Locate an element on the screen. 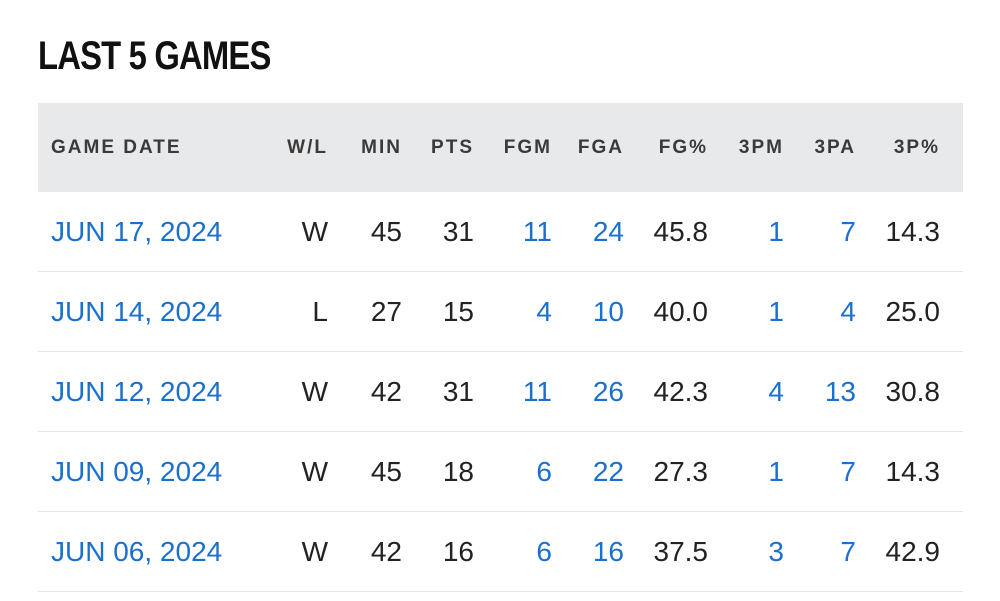  game-date-link: JUN 14, 2024 is located at coordinates (137, 311).